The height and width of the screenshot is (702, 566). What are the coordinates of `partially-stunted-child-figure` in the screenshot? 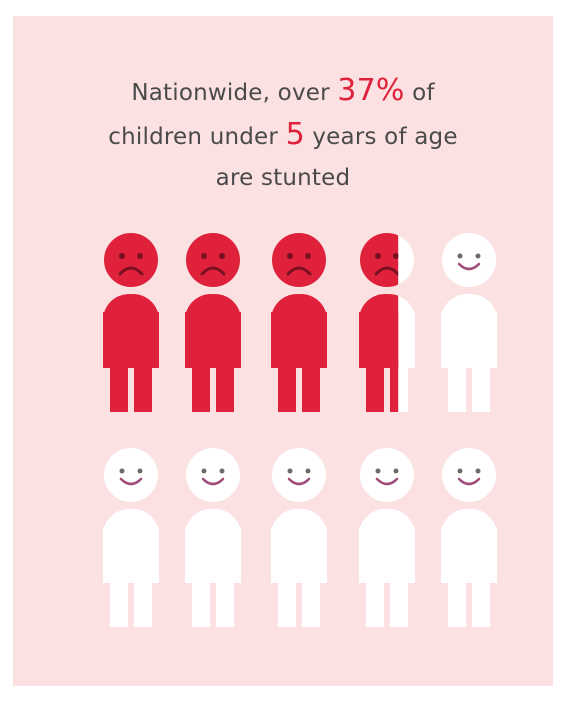 It's located at (387, 322).